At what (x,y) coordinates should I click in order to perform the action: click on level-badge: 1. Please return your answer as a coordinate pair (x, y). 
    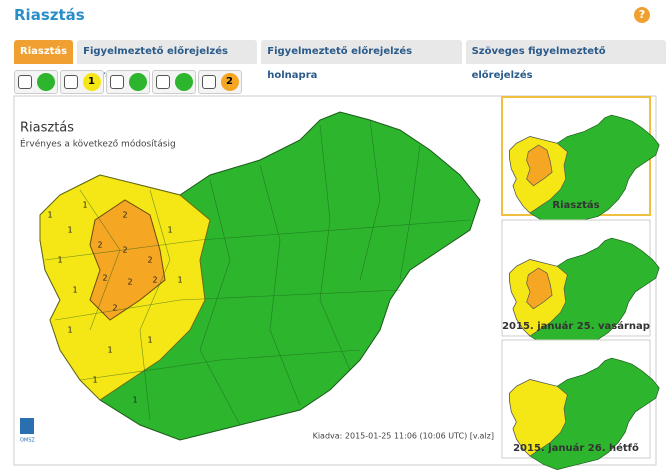
    Looking at the image, I should click on (91, 82).